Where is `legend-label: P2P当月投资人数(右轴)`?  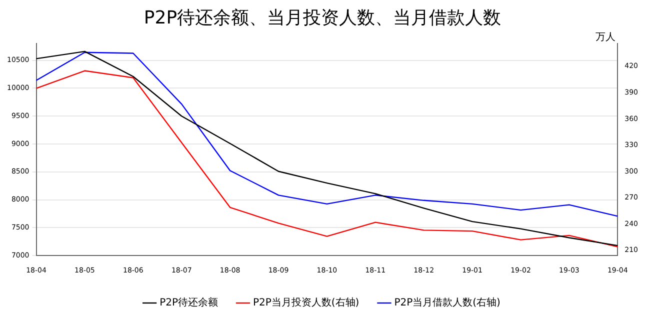
legend-label: P2P当月投资人数(右轴) is located at coordinates (306, 302).